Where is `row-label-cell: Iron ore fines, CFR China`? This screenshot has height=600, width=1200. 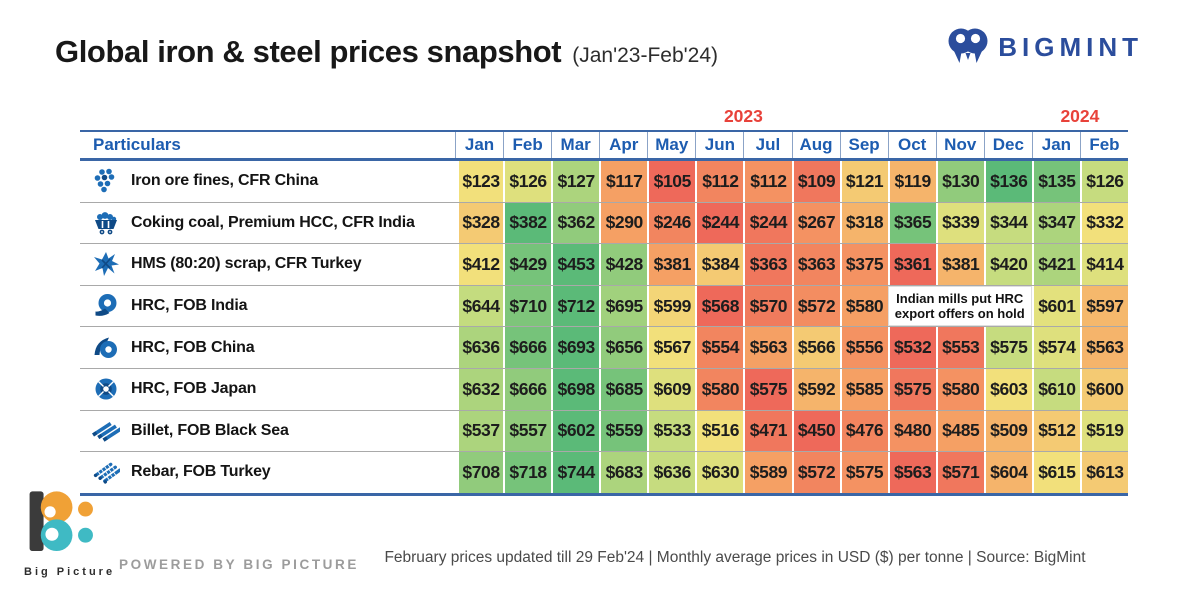
row-label-cell: Iron ore fines, CFR China is located at coordinates (267, 181).